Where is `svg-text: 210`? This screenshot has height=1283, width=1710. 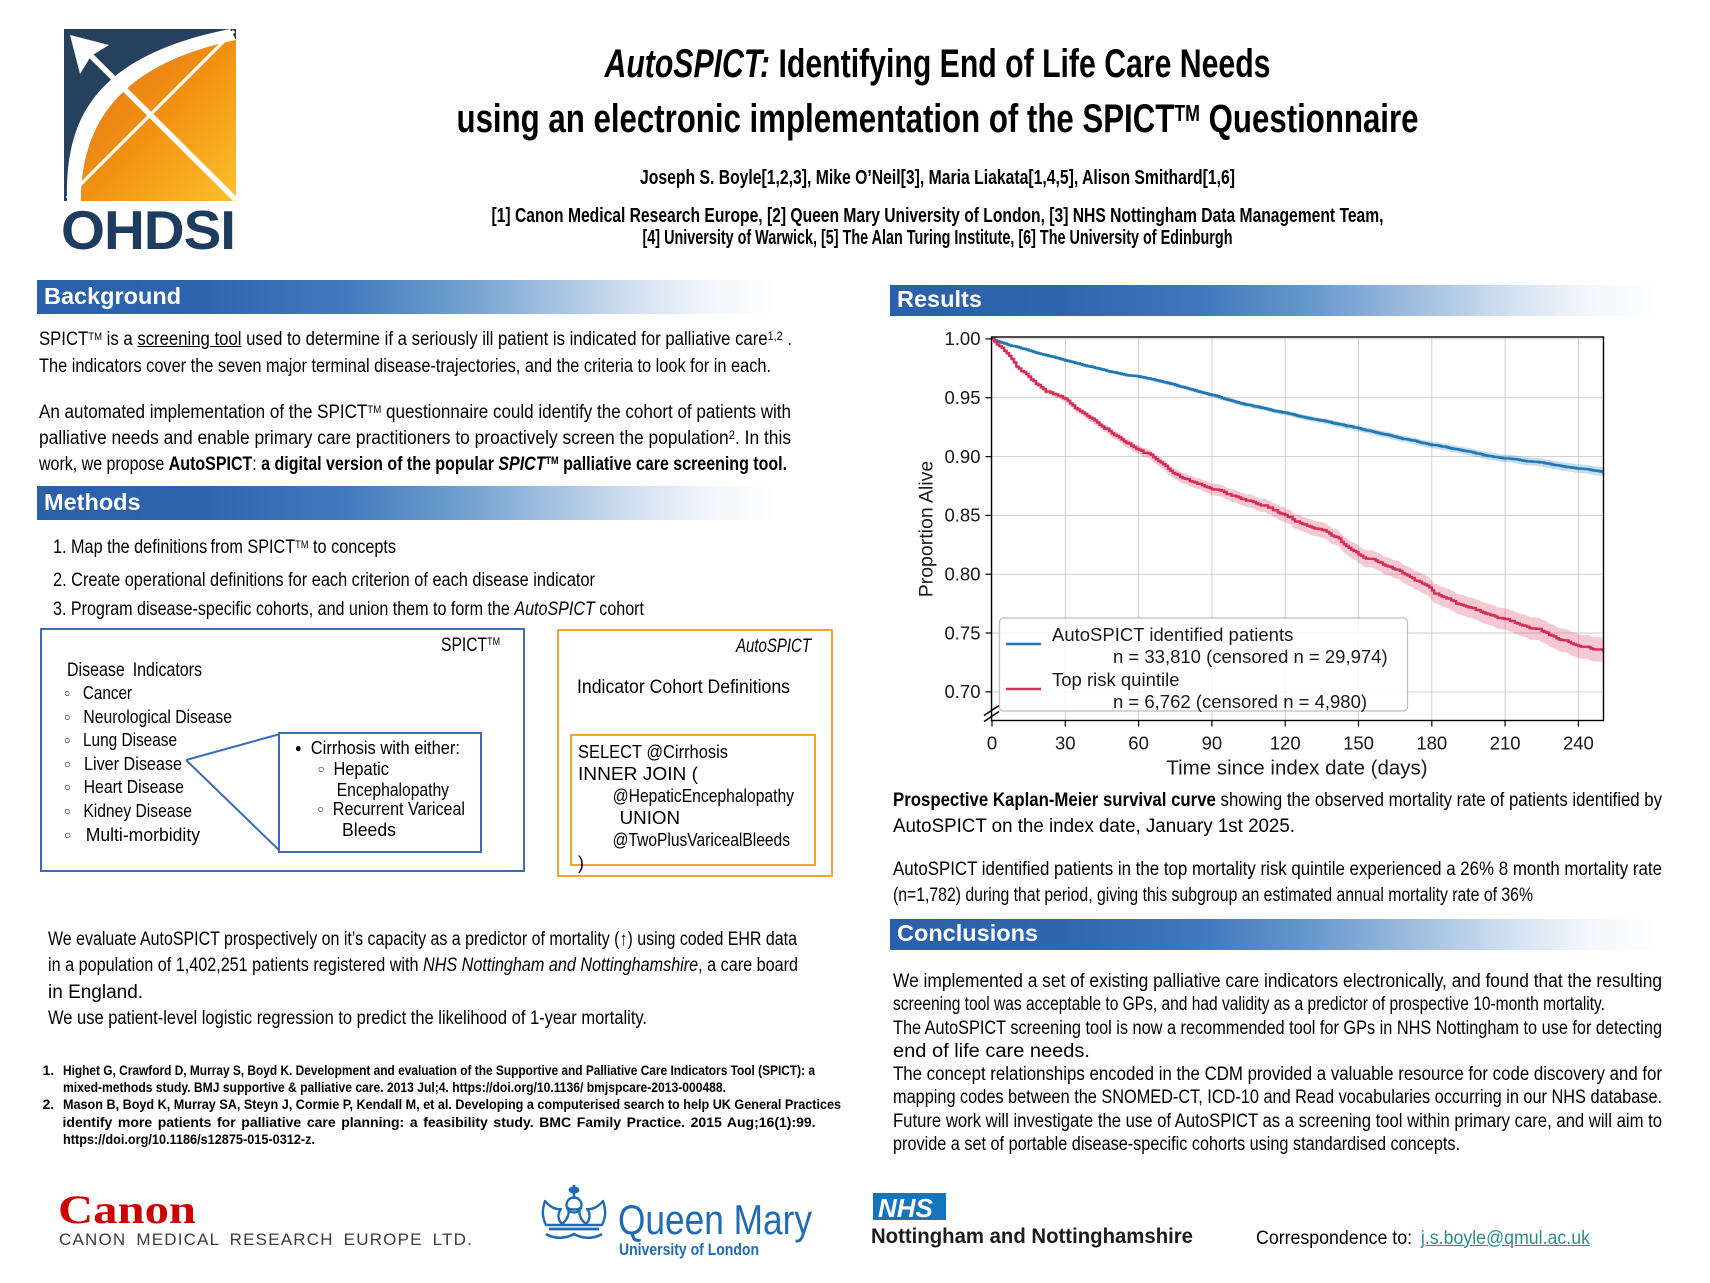 svg-text: 210 is located at coordinates (1505, 743).